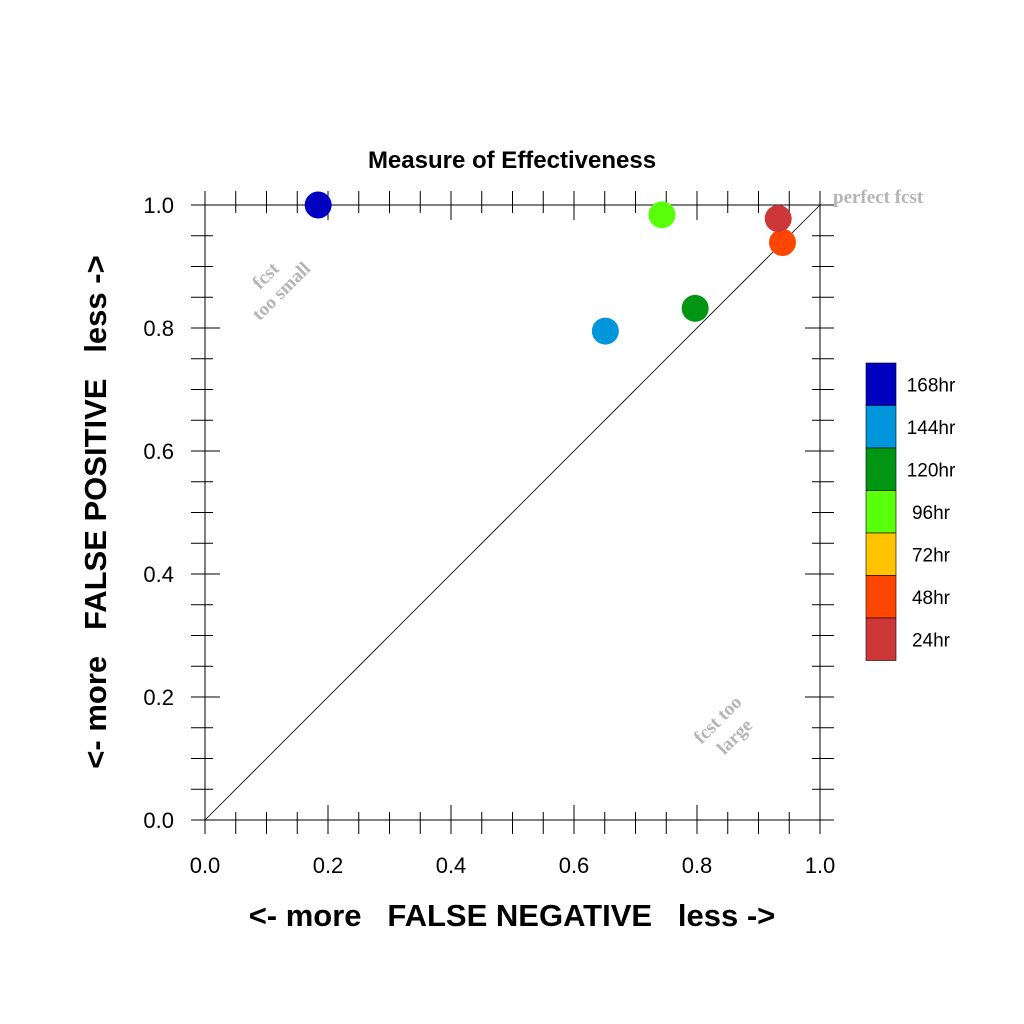 The image size is (1024, 1024). Describe the element at coordinates (328, 865) in the screenshot. I see `x-tick-label: 0.2` at that location.